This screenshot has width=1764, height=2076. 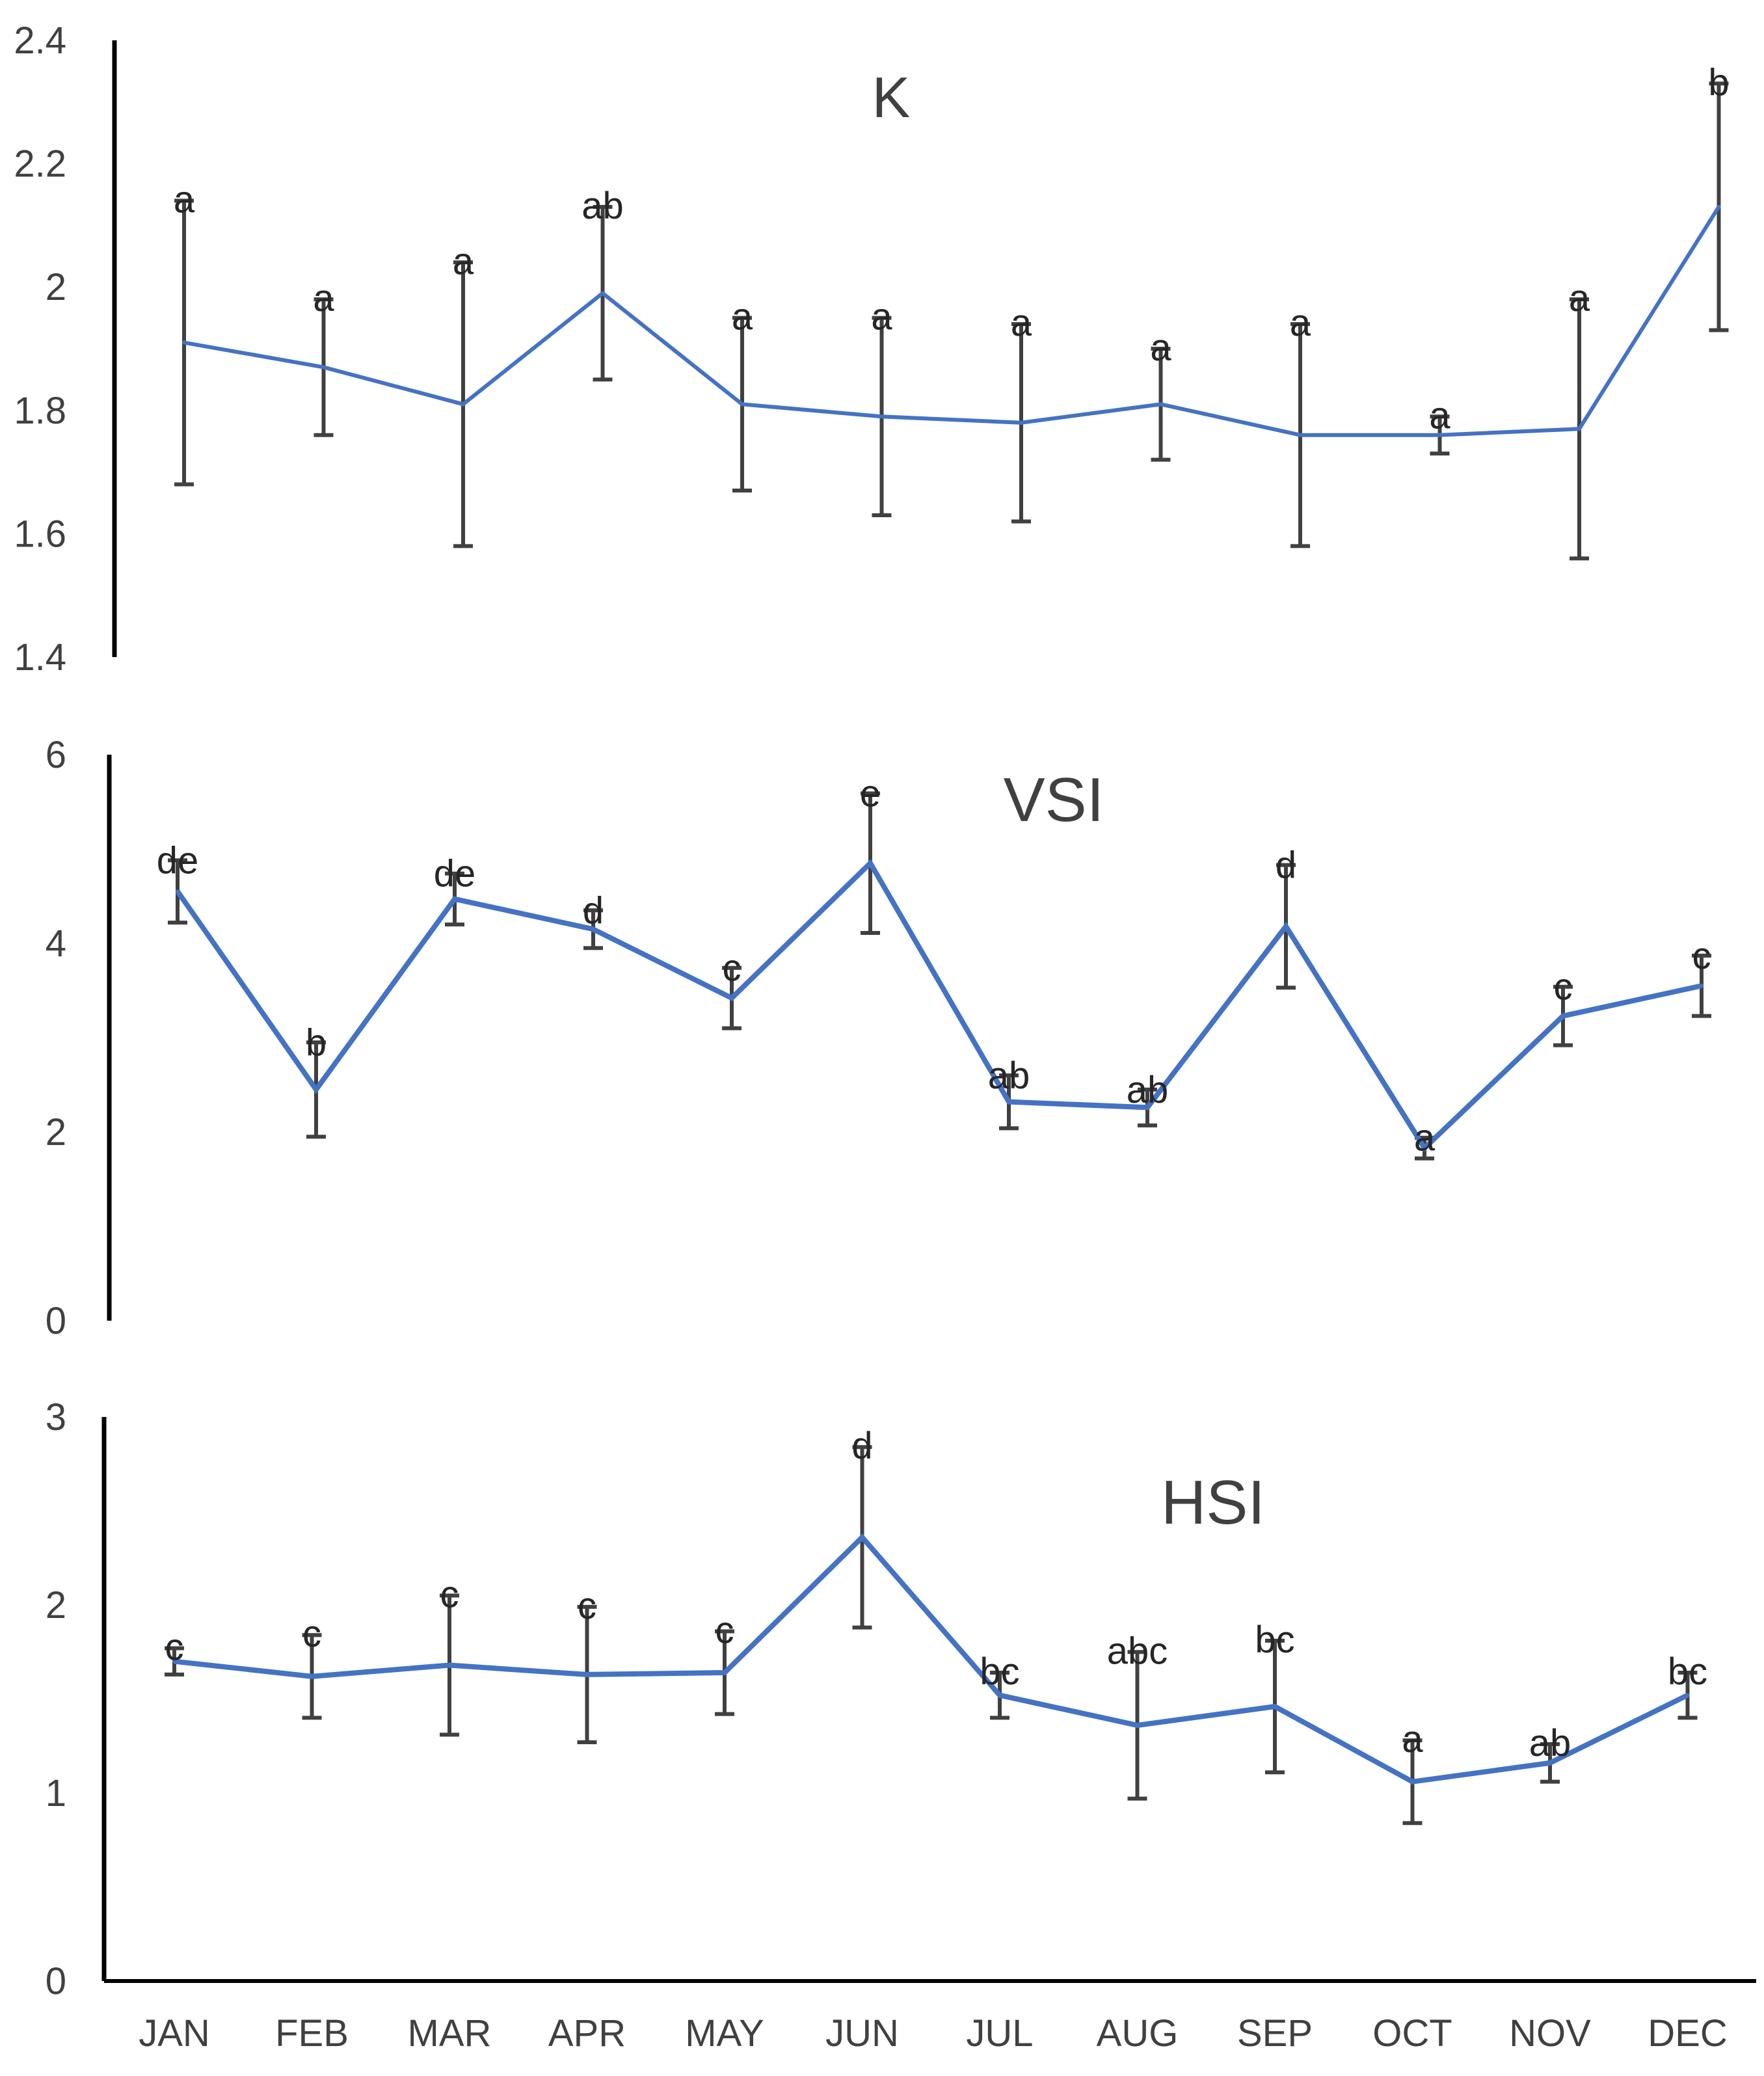 I want to click on y-tick-label-hsi: 0, so click(x=56, y=1981).